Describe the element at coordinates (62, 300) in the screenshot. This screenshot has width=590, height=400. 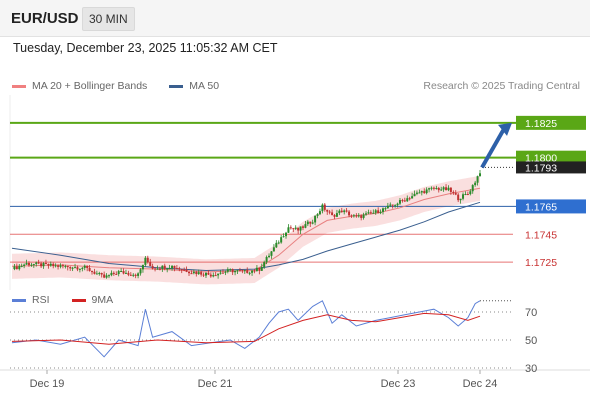
I see `rsi-legend: RSI 9MA` at that location.